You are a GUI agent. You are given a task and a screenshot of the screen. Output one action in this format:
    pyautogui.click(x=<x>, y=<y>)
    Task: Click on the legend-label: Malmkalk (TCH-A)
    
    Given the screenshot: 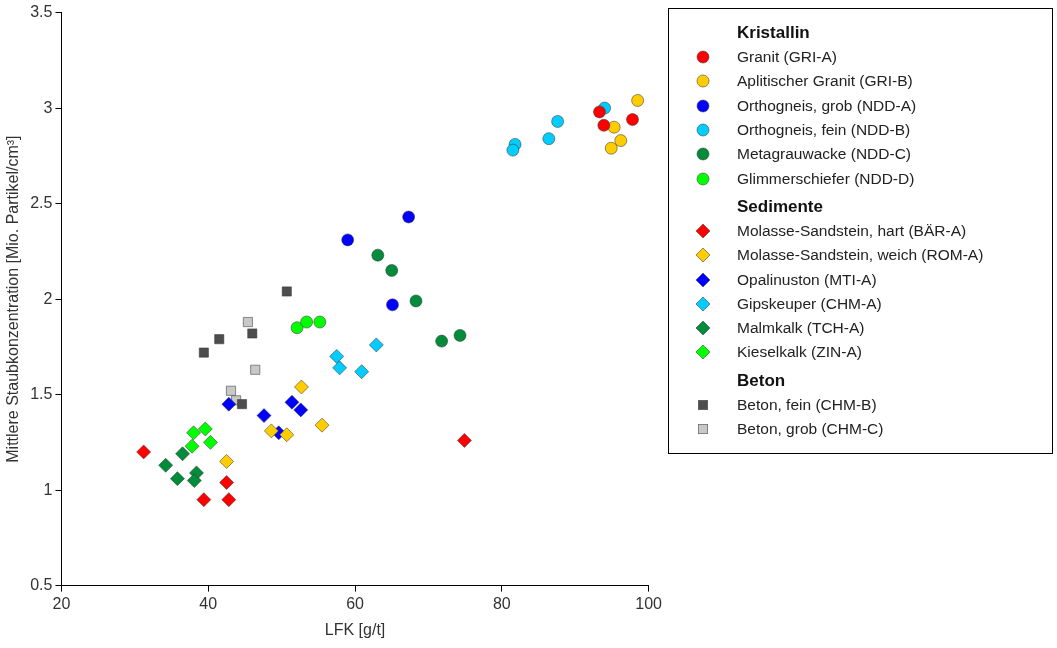 What is the action you would take?
    pyautogui.click(x=801, y=328)
    